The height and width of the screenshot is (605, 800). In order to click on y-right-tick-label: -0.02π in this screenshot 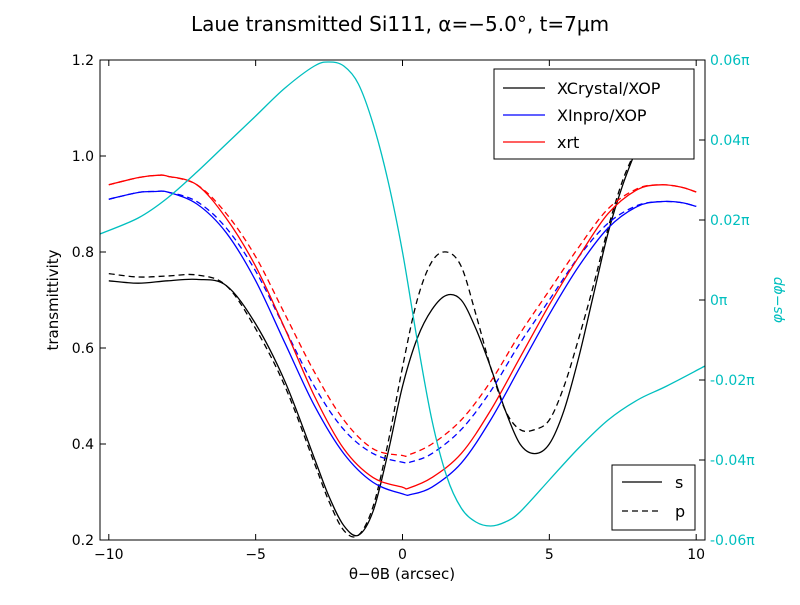, I will do `click(732, 381)`.